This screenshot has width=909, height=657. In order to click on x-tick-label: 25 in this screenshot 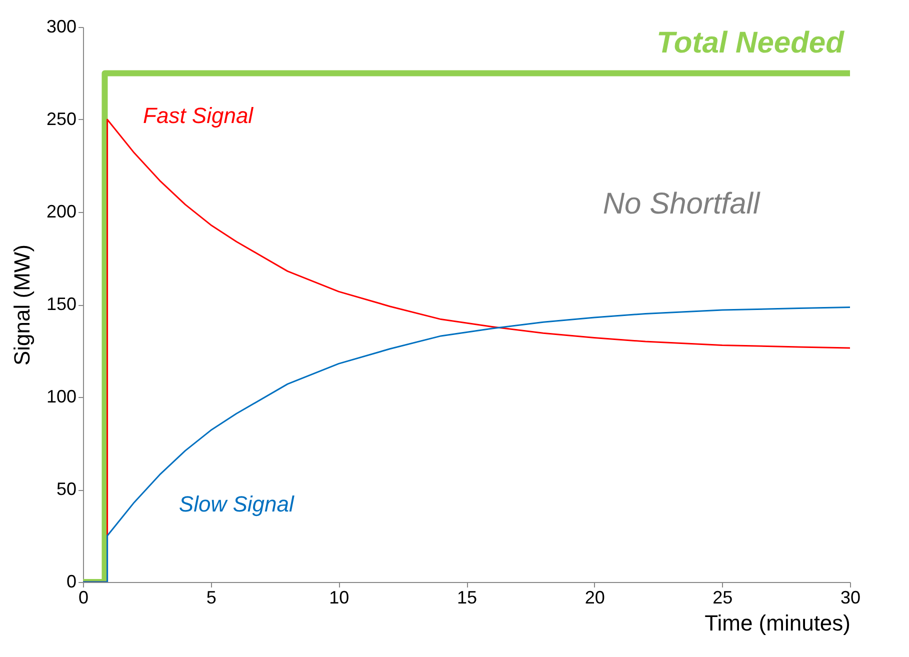, I will do `click(722, 598)`.